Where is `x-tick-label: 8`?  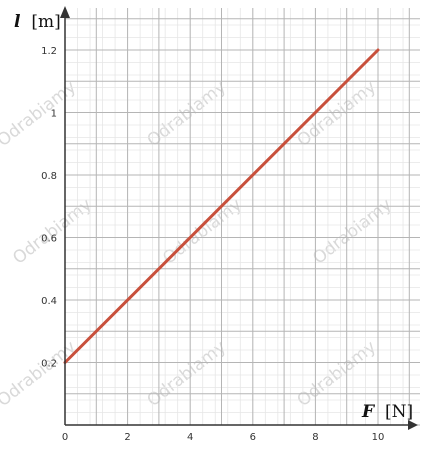
x-tick-label: 8 is located at coordinates (315, 437).